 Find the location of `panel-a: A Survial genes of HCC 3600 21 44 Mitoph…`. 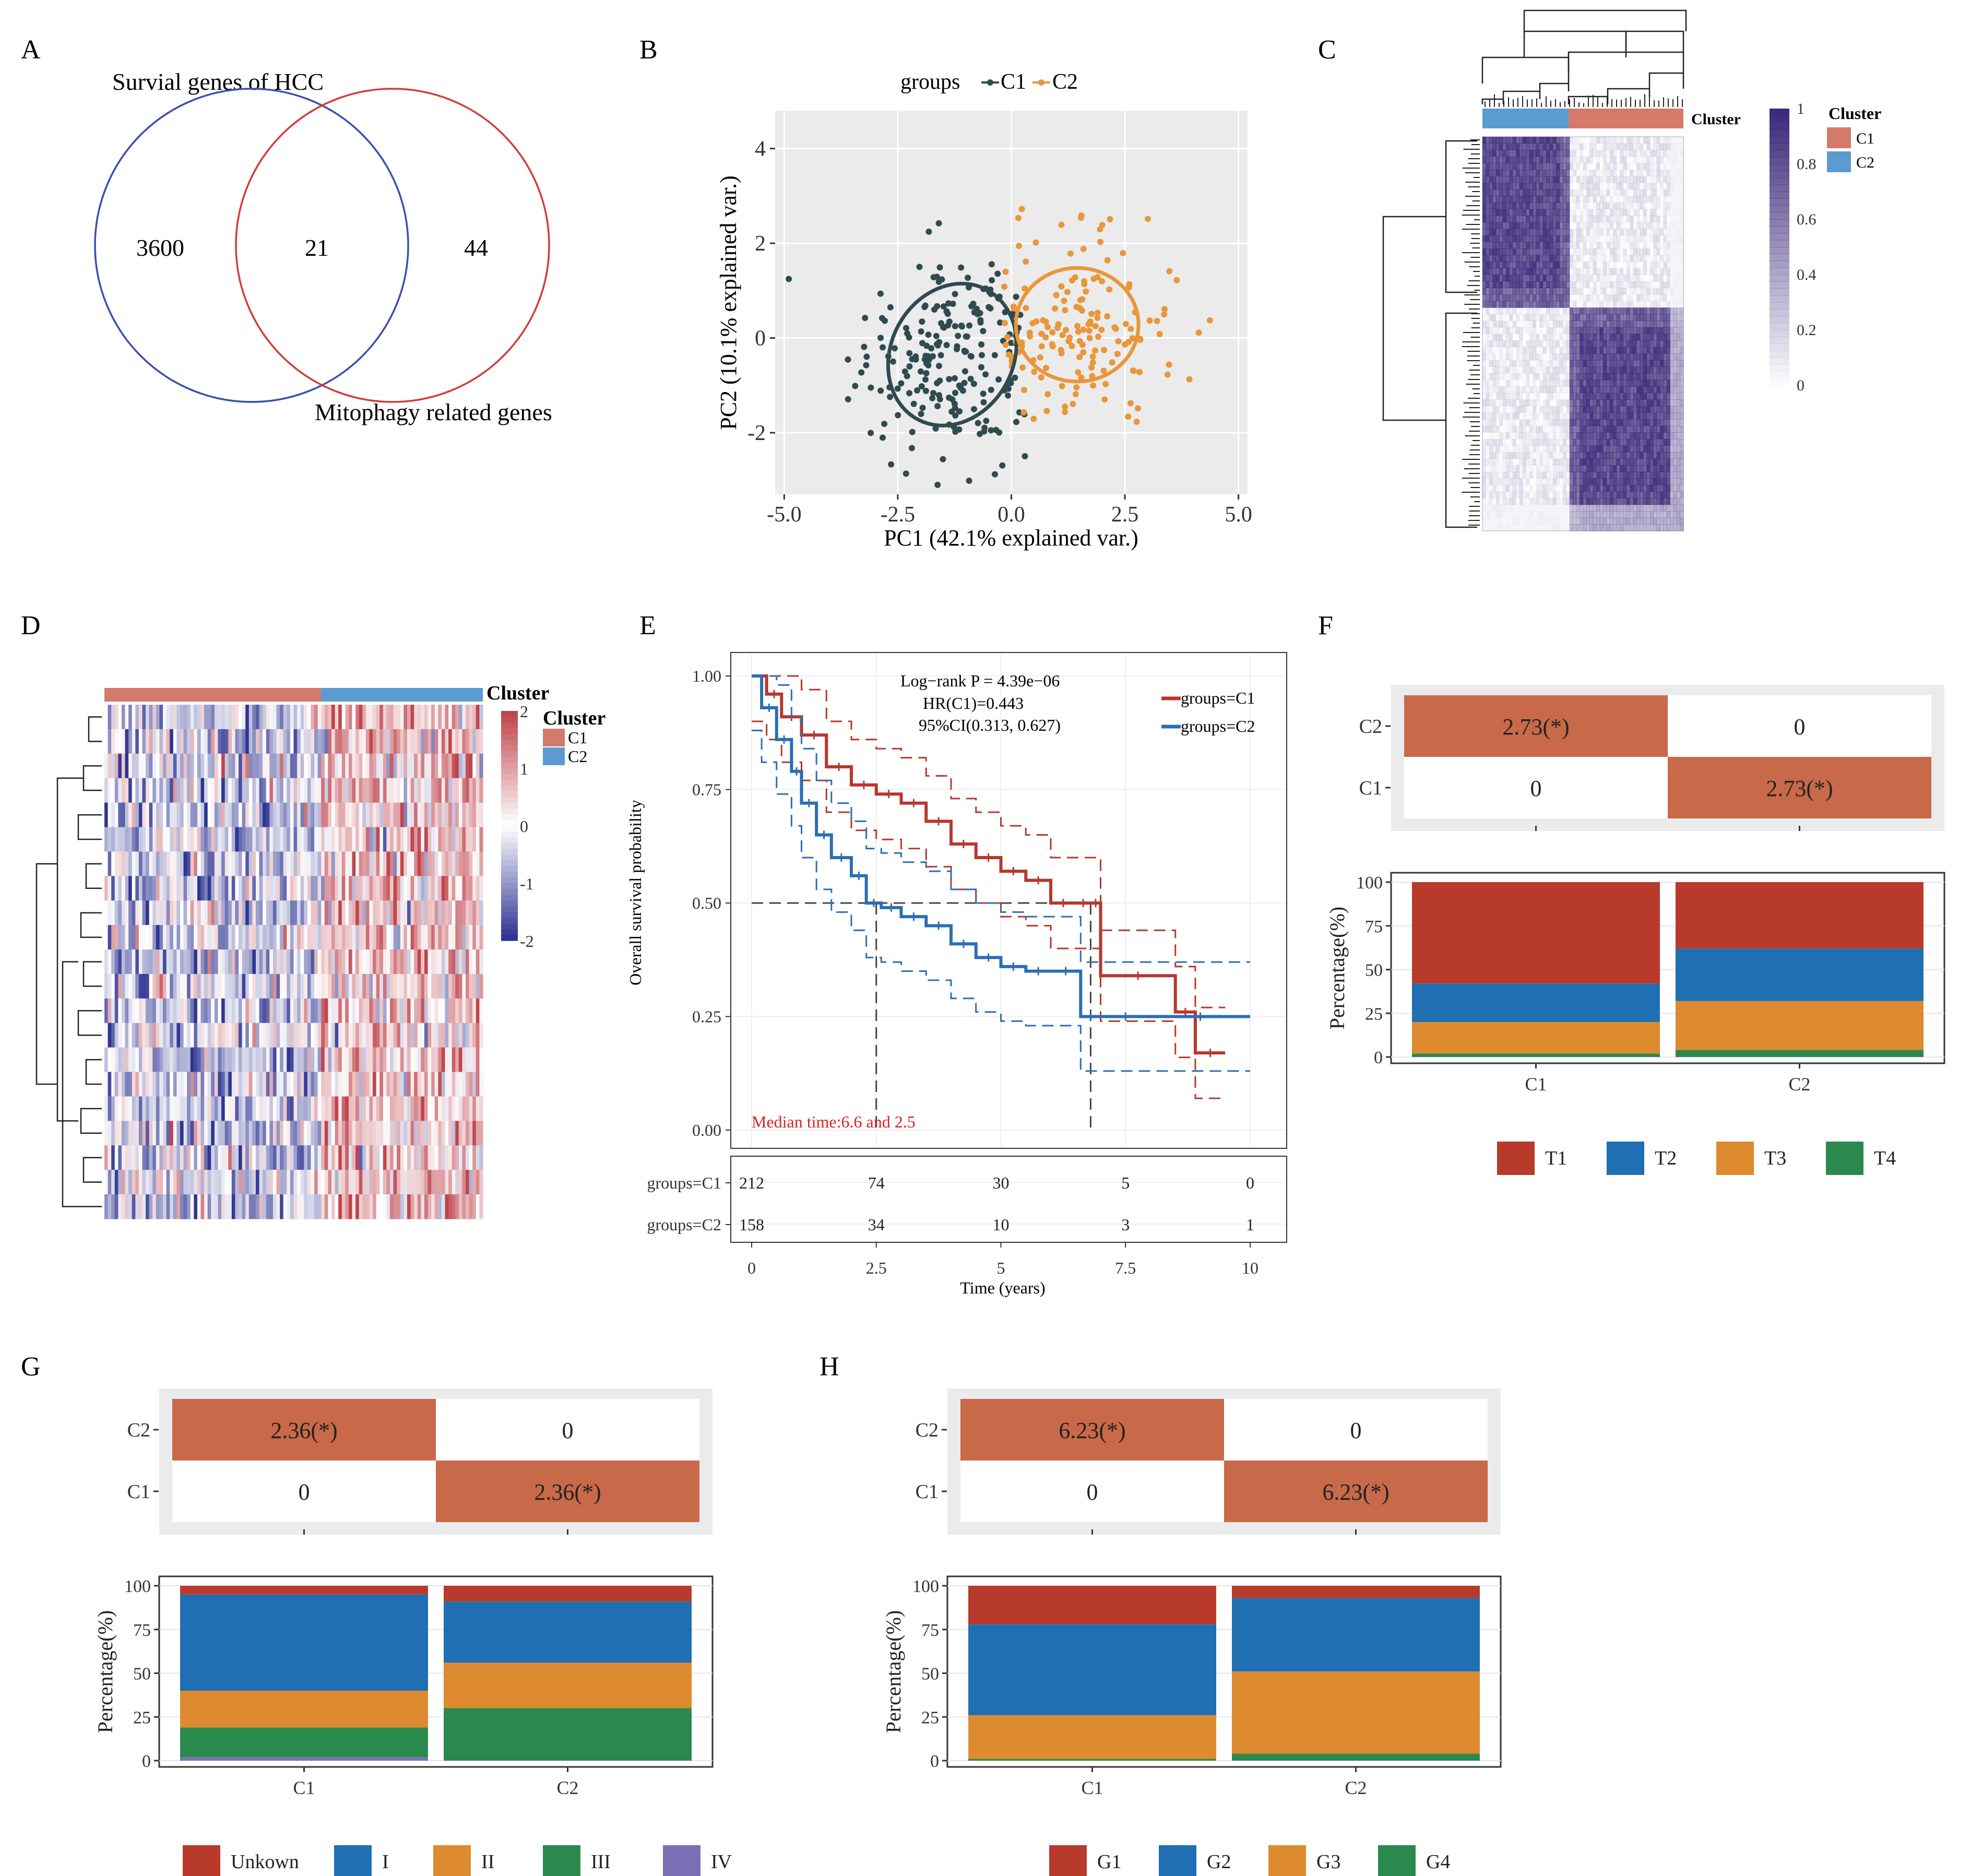

panel-a: A Survial genes of HCC 3600 21 44 Mitoph… is located at coordinates (286, 230).